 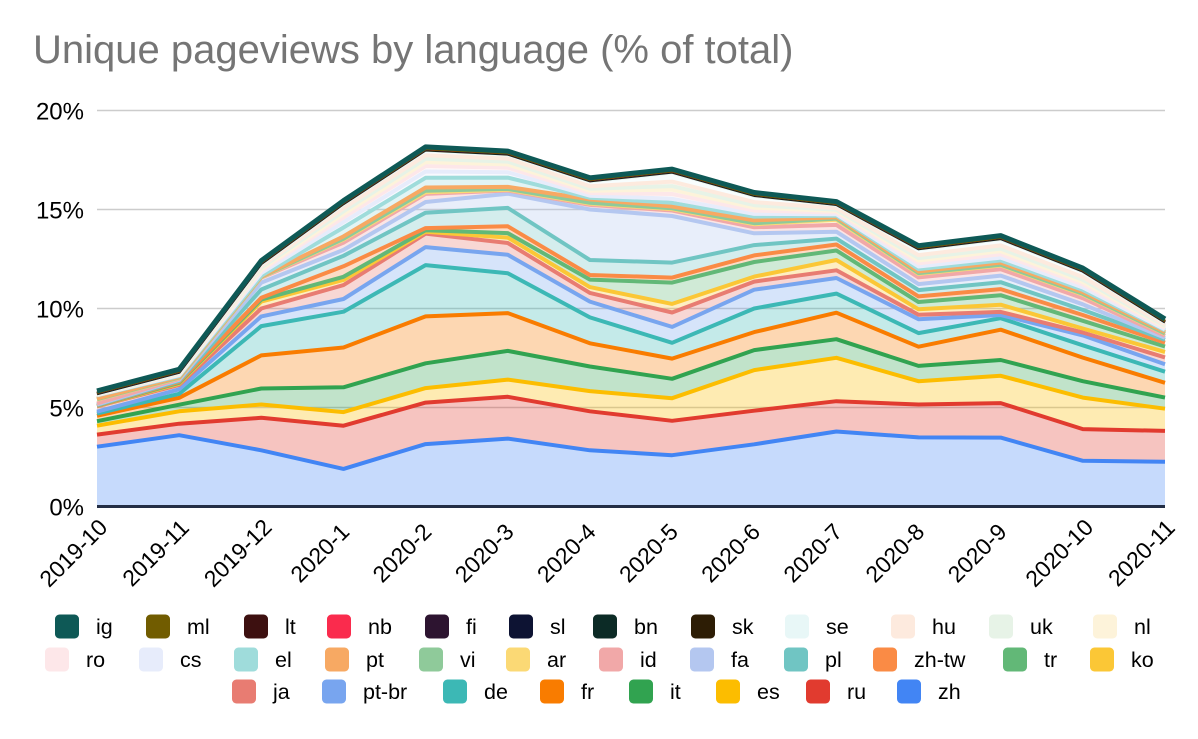 I want to click on svg-text: tr, so click(x=1050, y=660).